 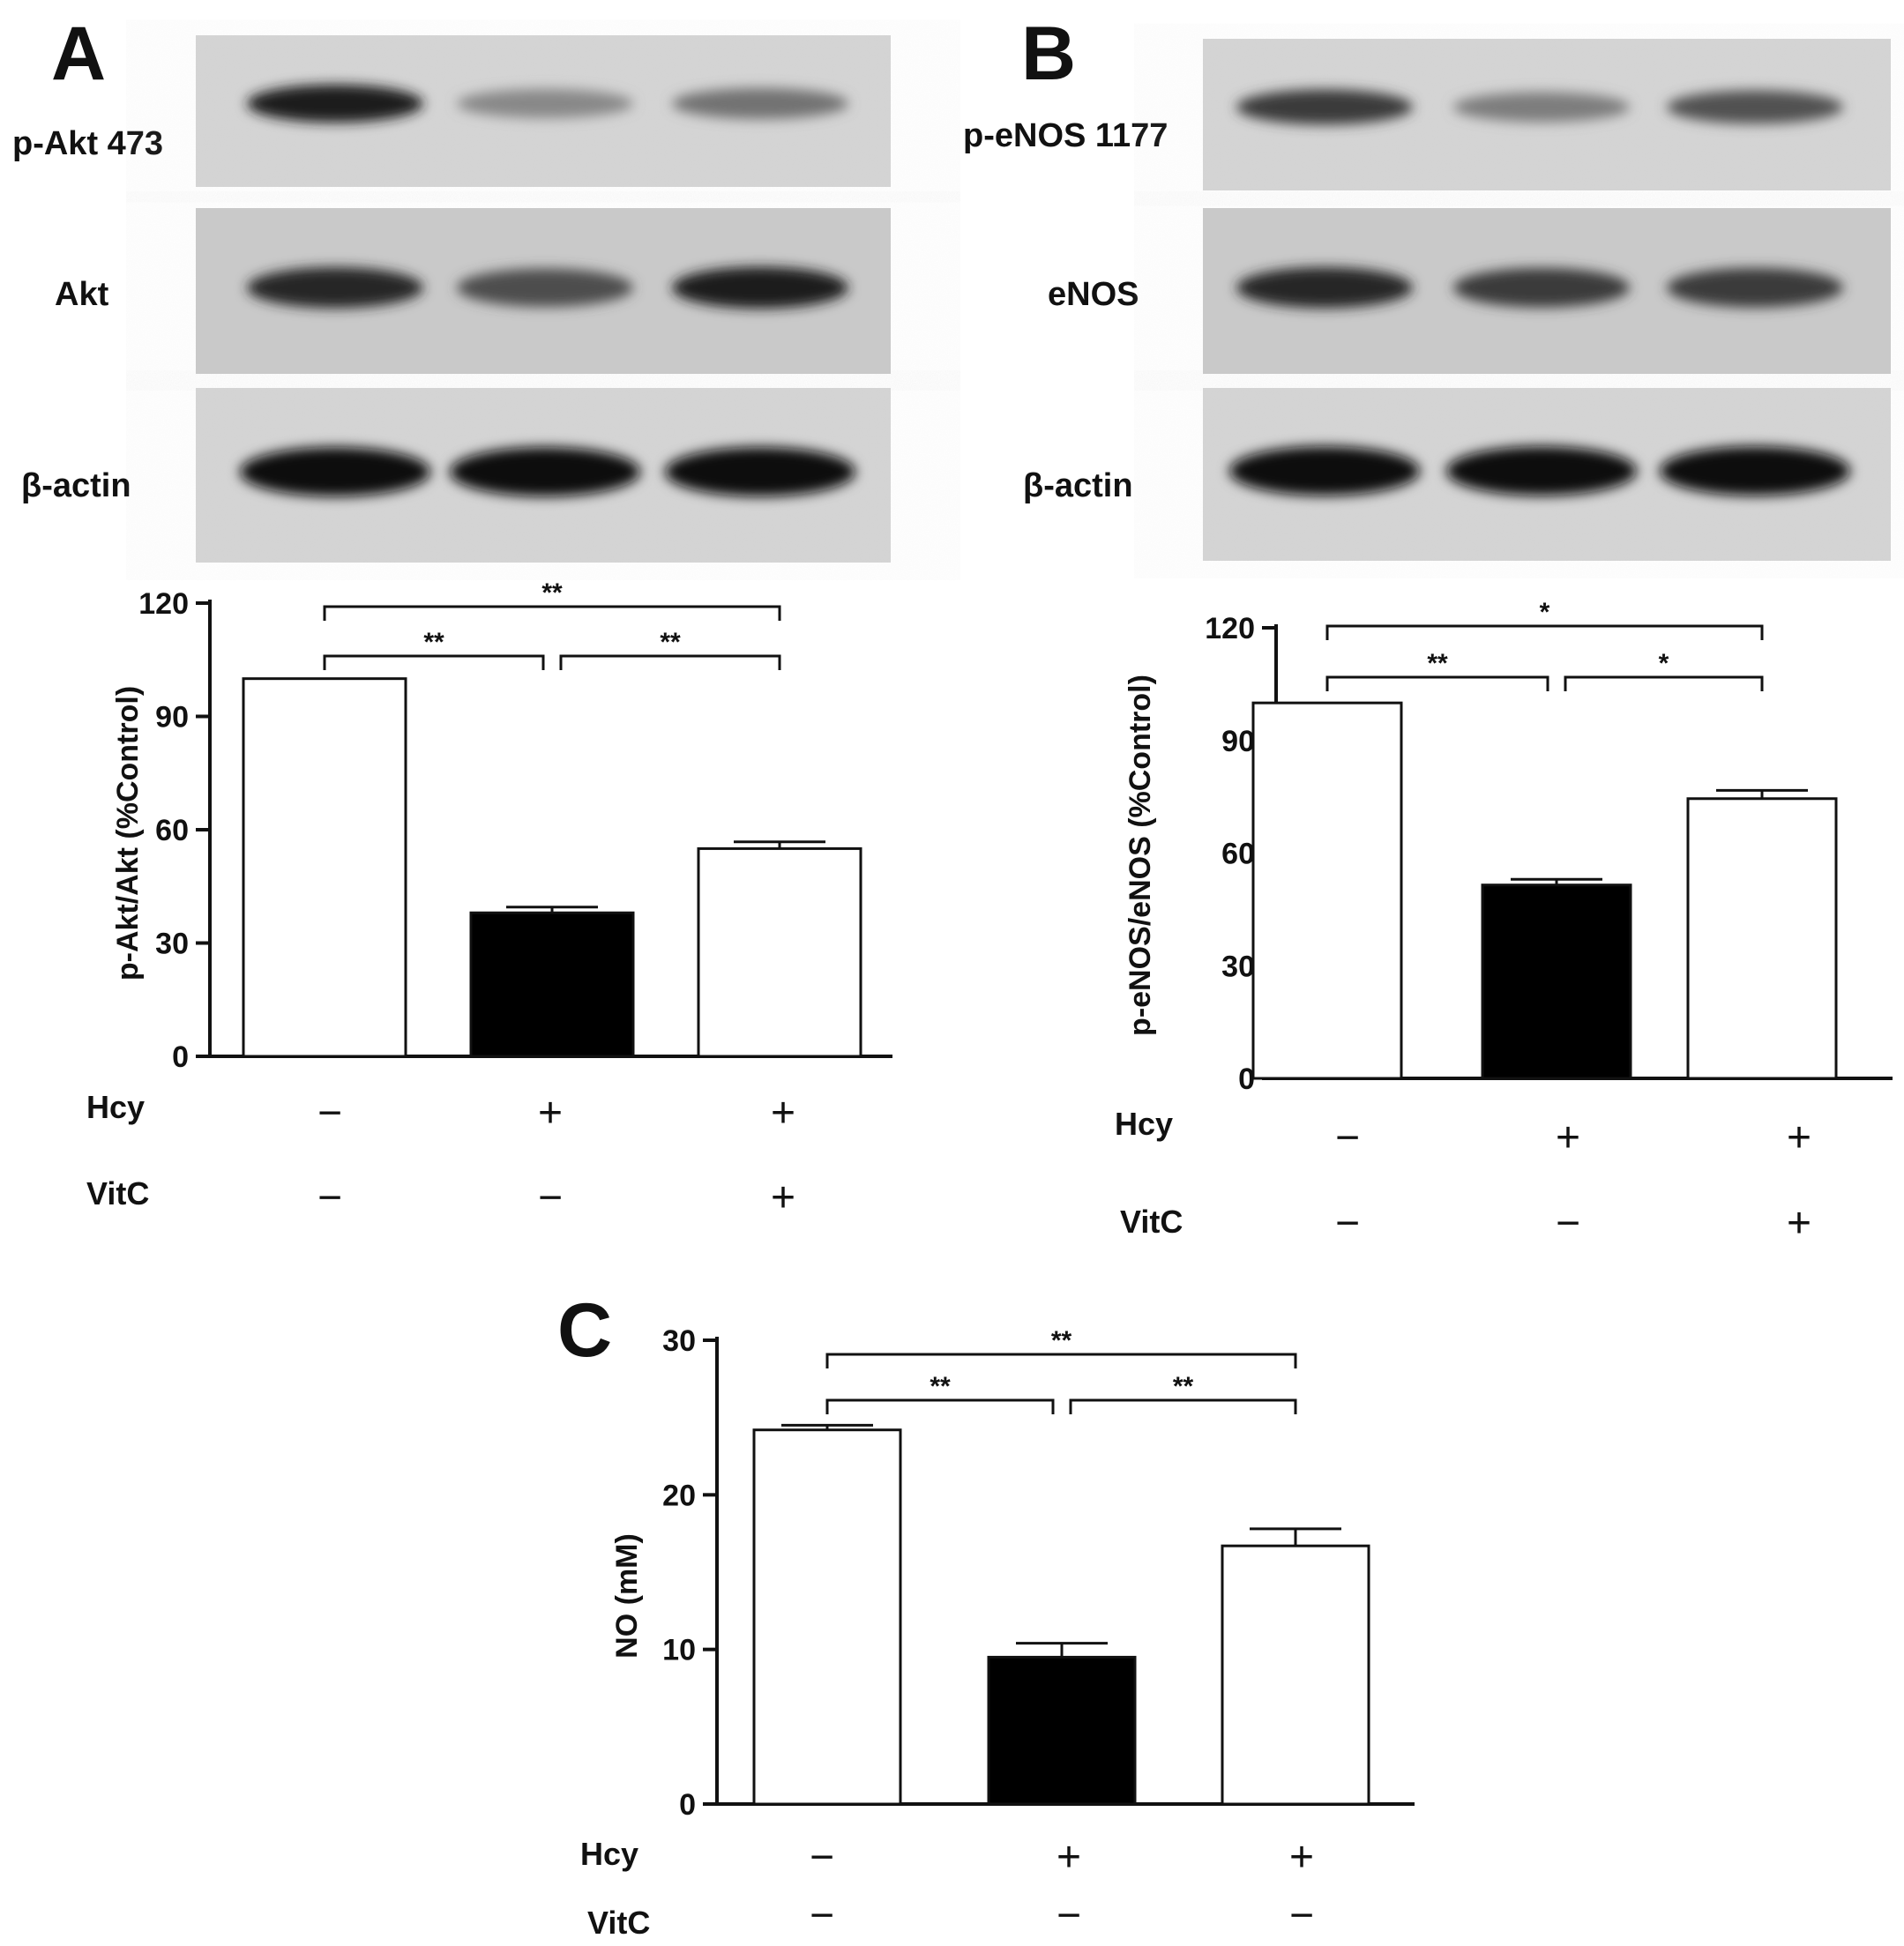 What do you see at coordinates (115, 1107) in the screenshot?
I see `row-label-hcy-a: Hcy` at bounding box center [115, 1107].